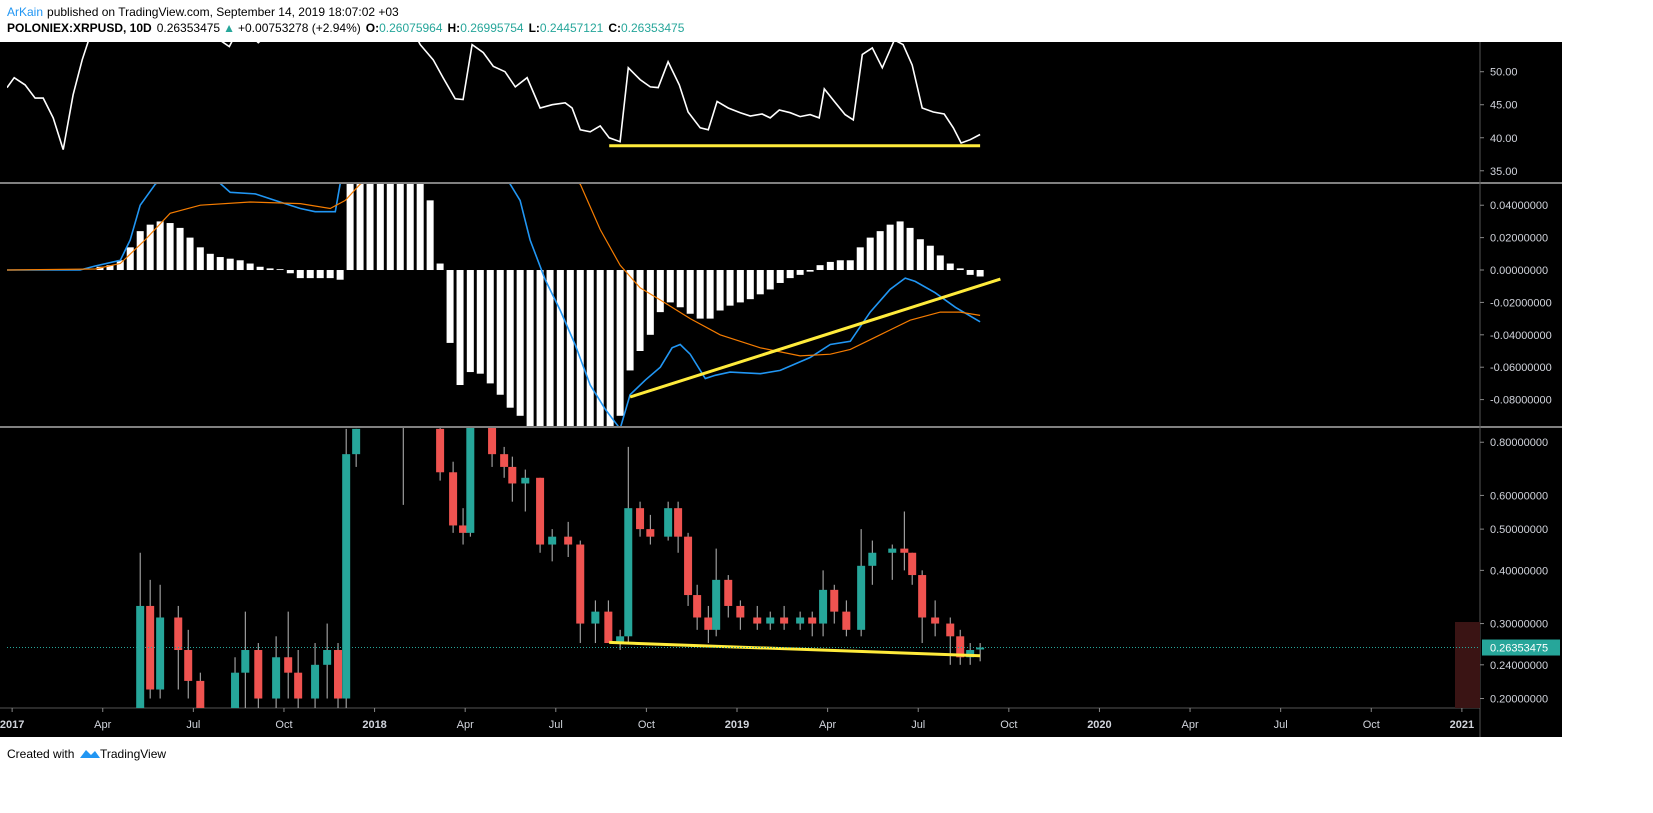  What do you see at coordinates (133, 754) in the screenshot?
I see `footer-brand: TradingView` at bounding box center [133, 754].